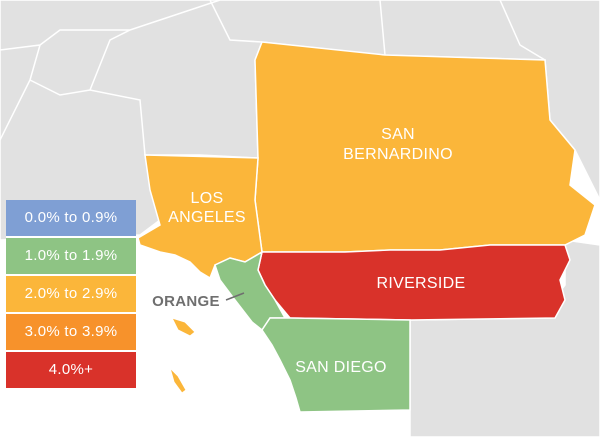 Image resolution: width=600 pixels, height=437 pixels. I want to click on orange-leader-line, so click(235, 296).